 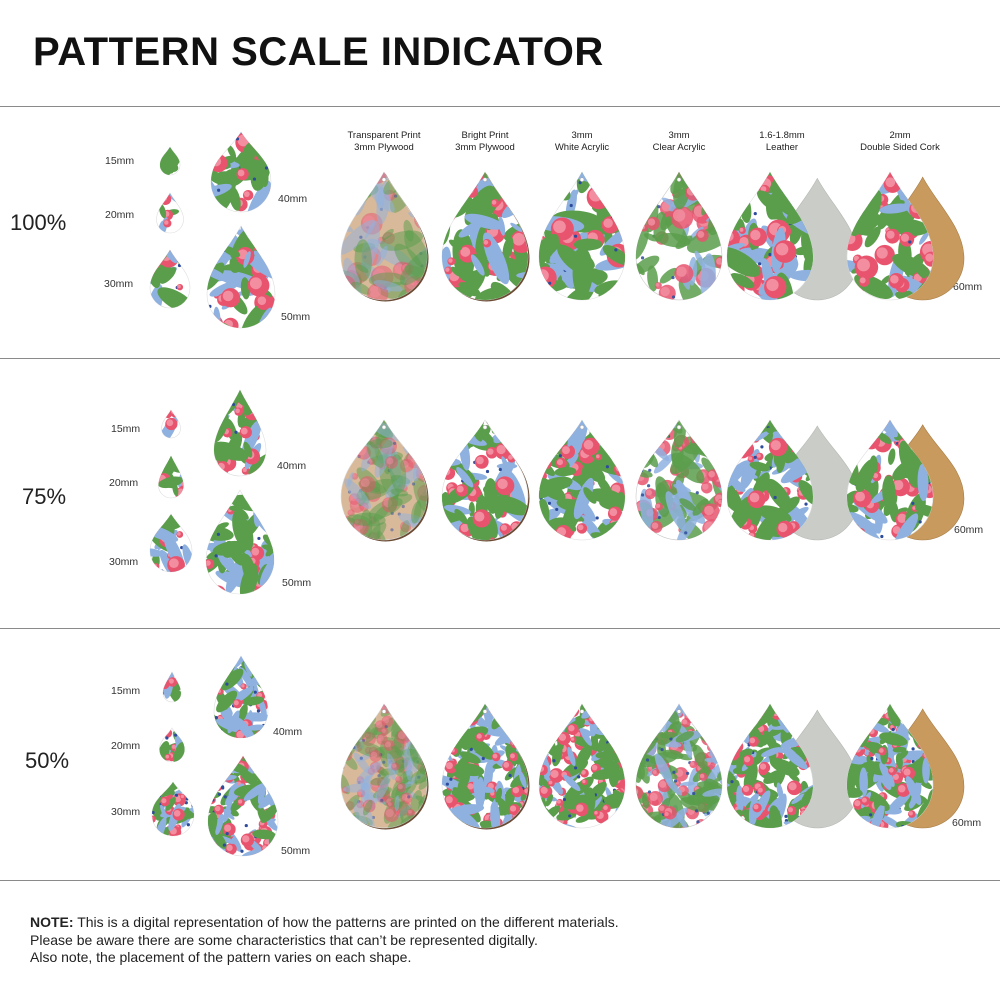 I want to click on scale-label-100: 100%, so click(x=38, y=222).